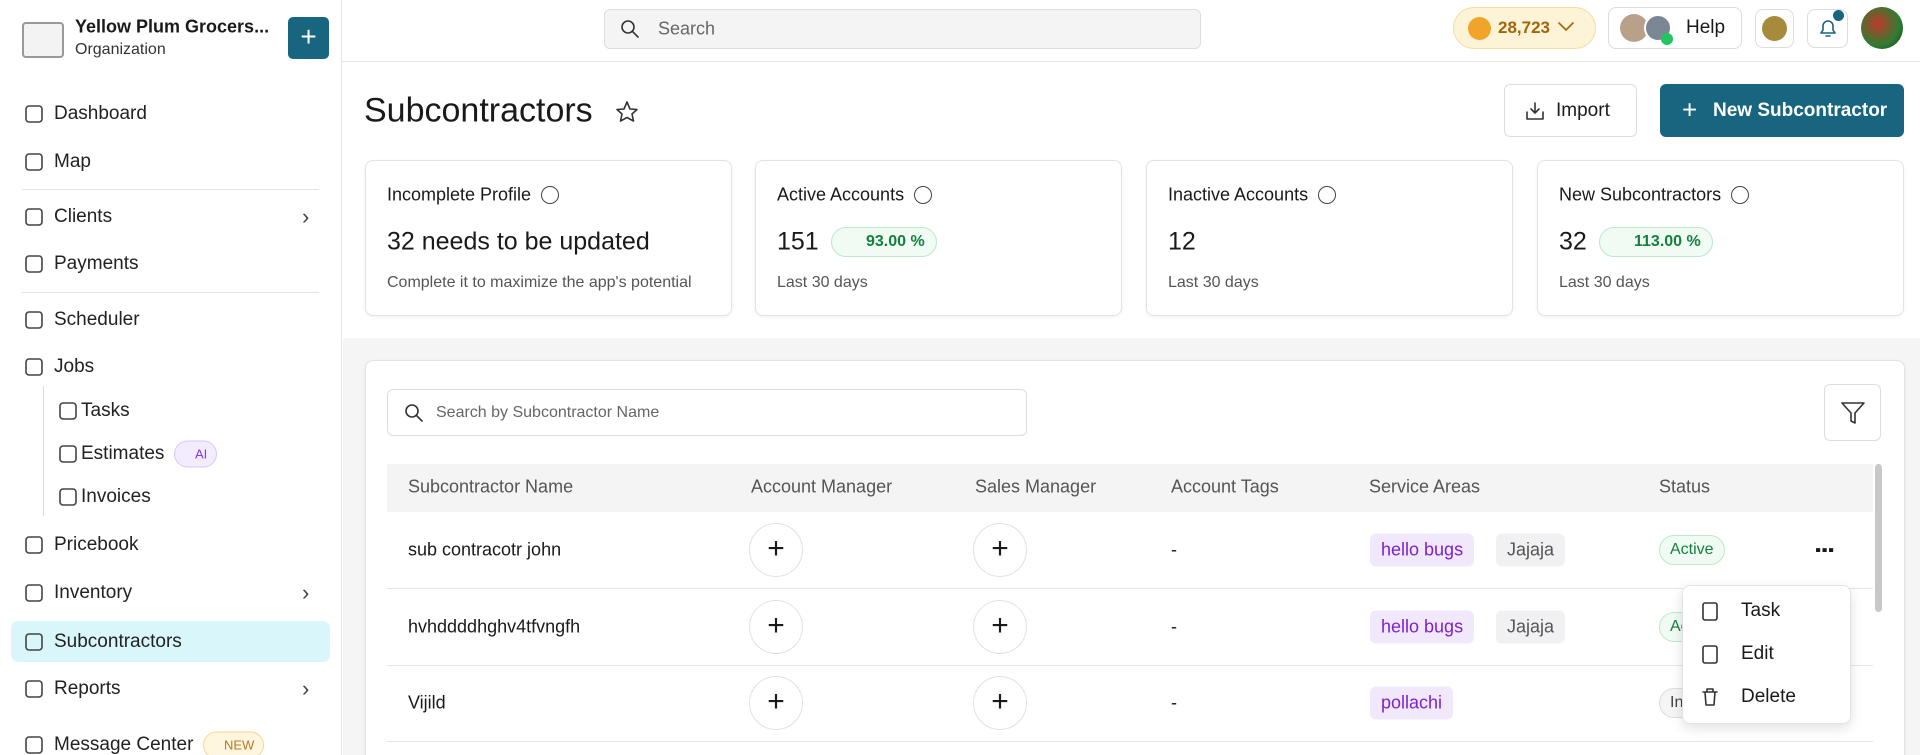 Image resolution: width=1920 pixels, height=755 pixels. What do you see at coordinates (1656, 242) in the screenshot?
I see `stat-badge: 113.00 %` at bounding box center [1656, 242].